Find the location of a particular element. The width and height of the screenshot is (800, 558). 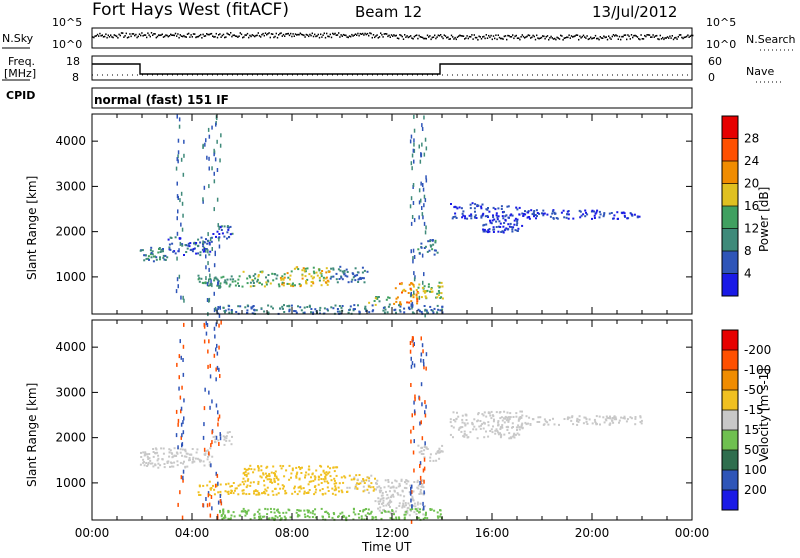

velocity-colorbar-swatch is located at coordinates (730, 380).